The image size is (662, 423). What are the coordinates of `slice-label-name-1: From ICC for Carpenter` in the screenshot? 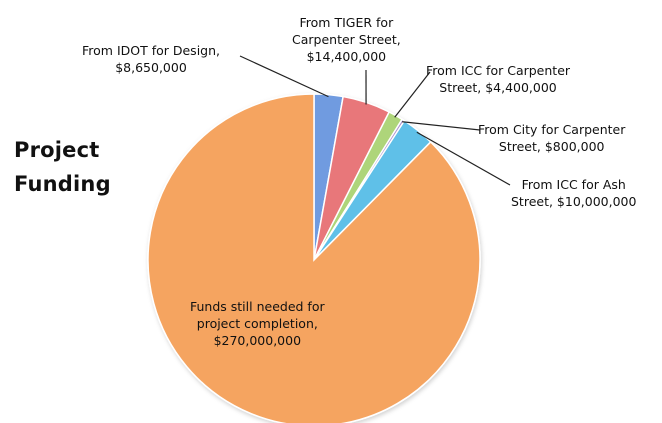 It's located at (498, 70).